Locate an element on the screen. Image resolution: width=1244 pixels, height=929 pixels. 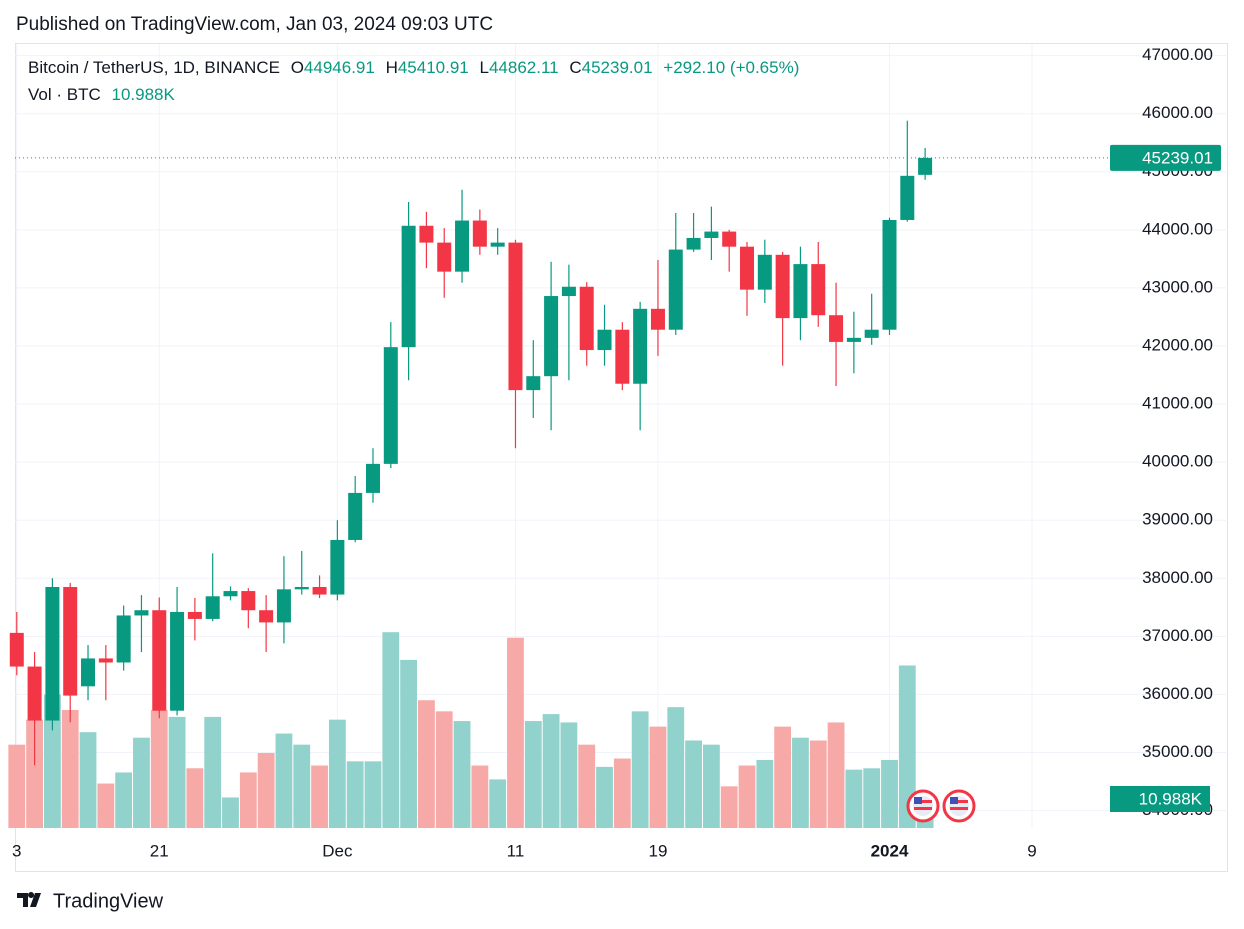
last-price-tag is located at coordinates (1165, 157).